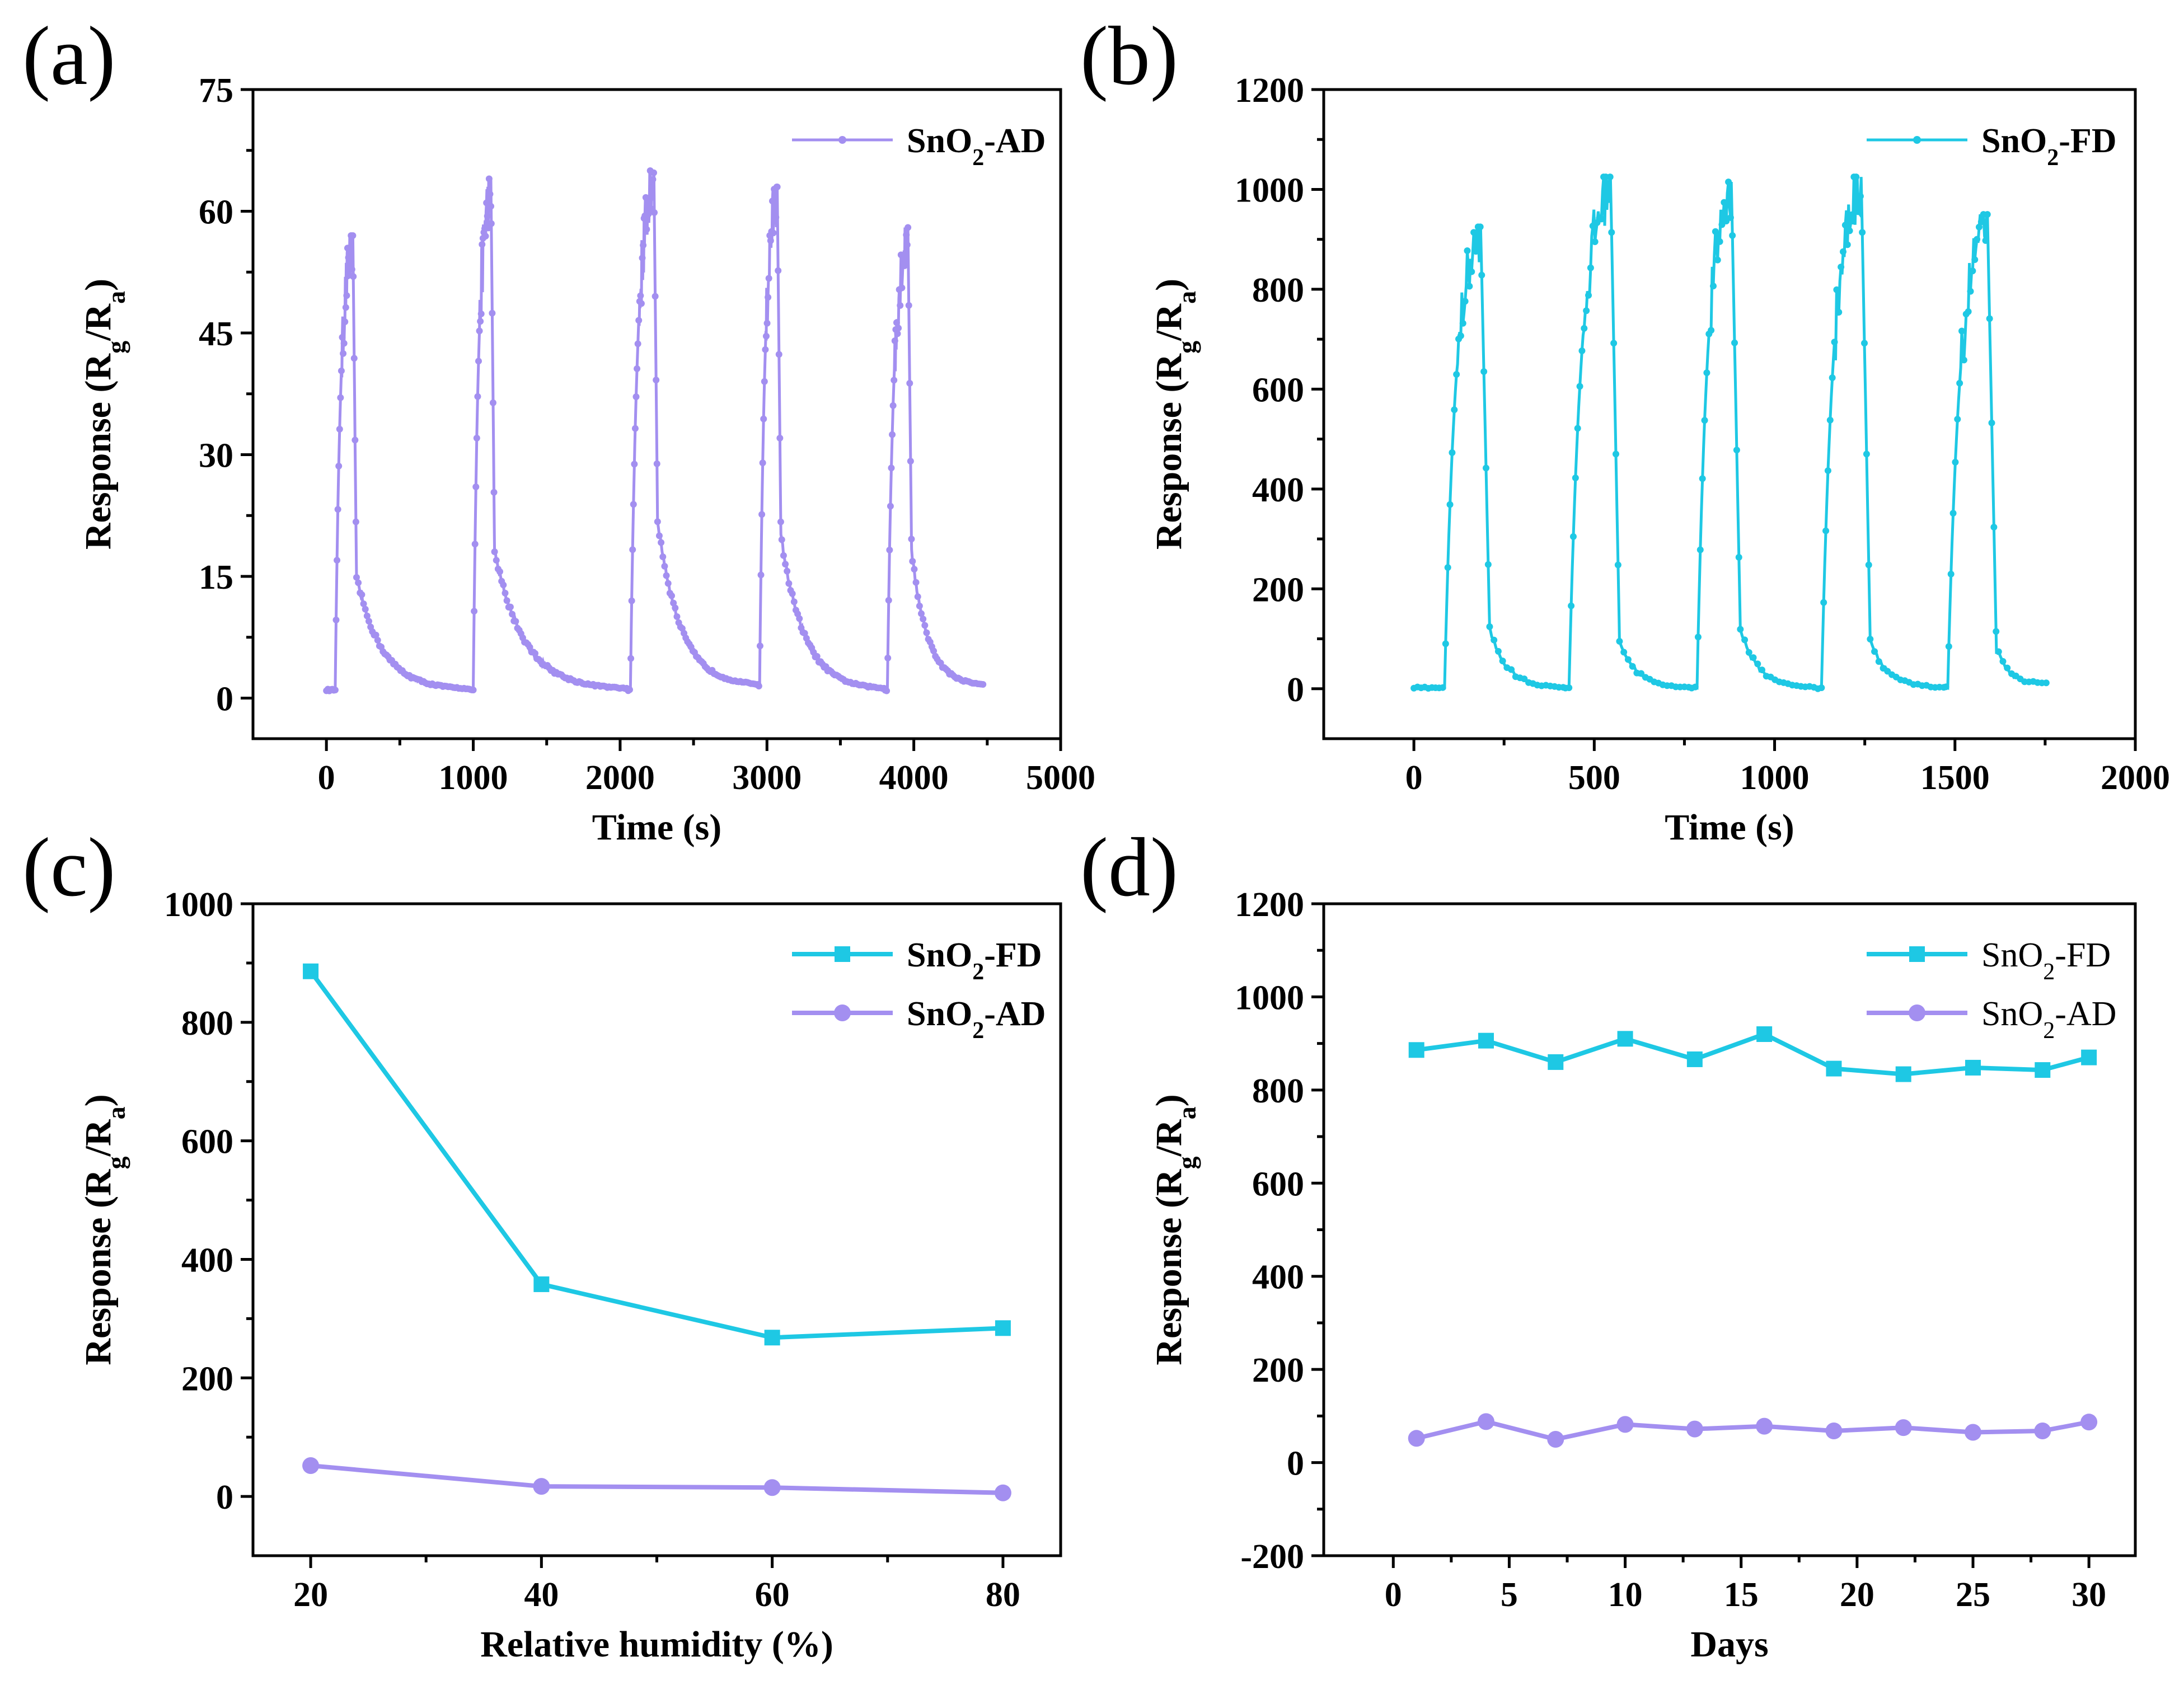  What do you see at coordinates (1269, 190) in the screenshot?
I see `y-tick-label: 1000` at bounding box center [1269, 190].